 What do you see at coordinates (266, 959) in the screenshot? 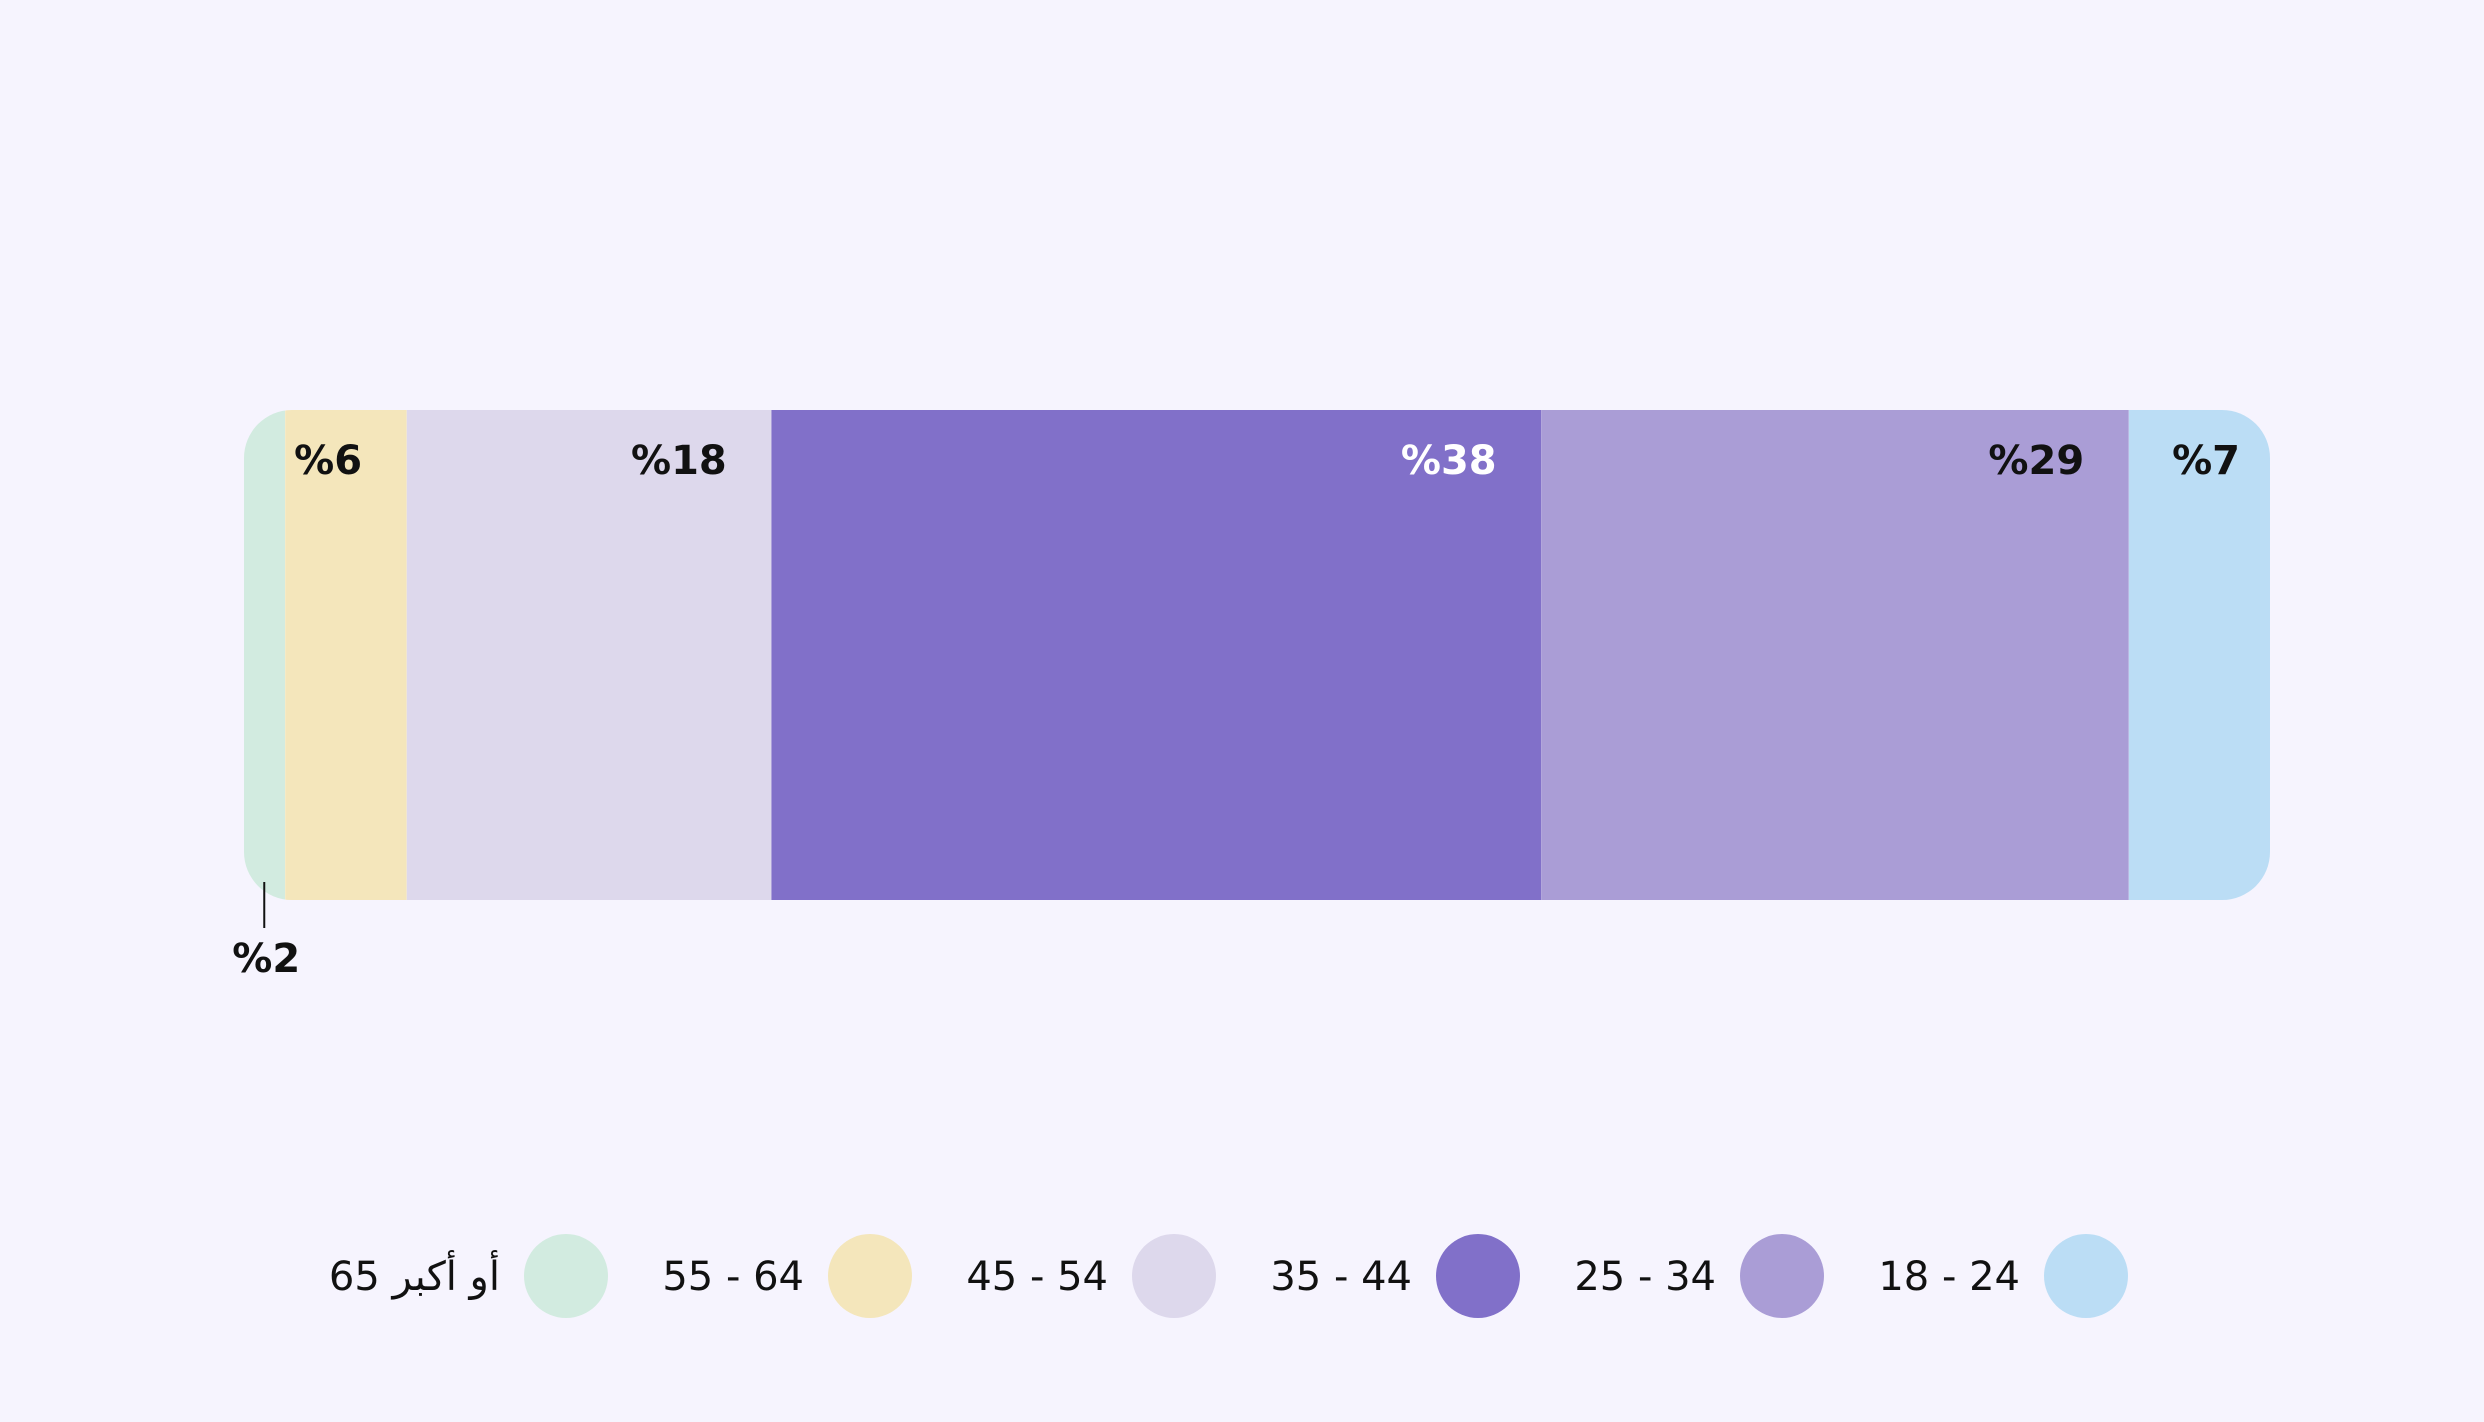
I see `data-label-65: %2` at bounding box center [266, 959].